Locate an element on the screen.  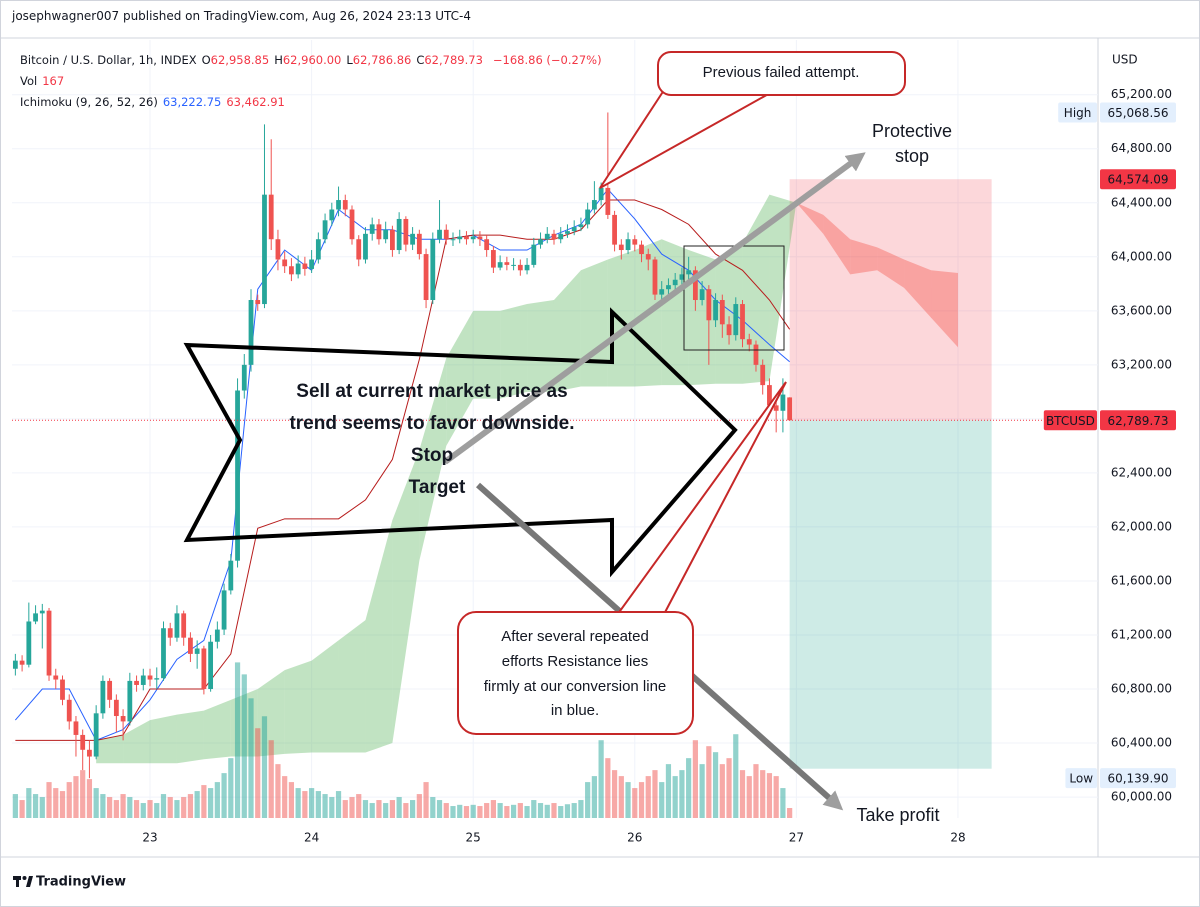
price-value-box is located at coordinates (1138, 420).